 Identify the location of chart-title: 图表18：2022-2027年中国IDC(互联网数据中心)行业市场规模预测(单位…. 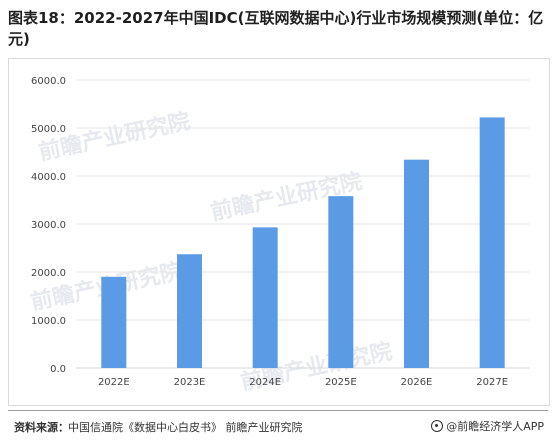
(276, 28).